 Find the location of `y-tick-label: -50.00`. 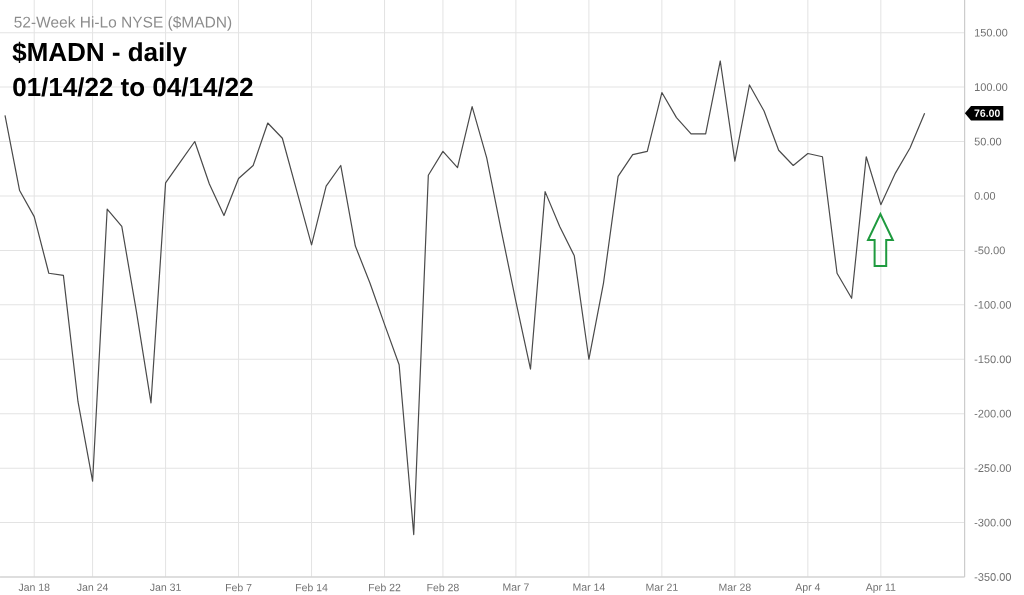

y-tick-label: -50.00 is located at coordinates (989, 250).